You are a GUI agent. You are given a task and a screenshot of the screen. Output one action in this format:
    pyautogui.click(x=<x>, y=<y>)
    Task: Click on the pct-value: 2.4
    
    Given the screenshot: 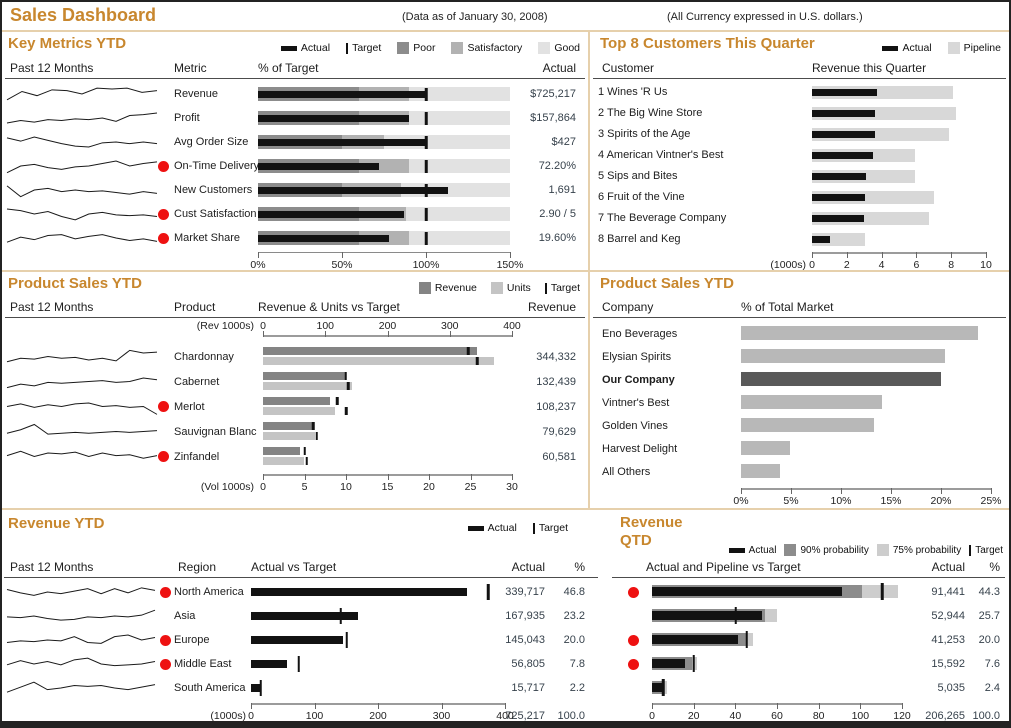 What is the action you would take?
    pyautogui.click(x=992, y=688)
    